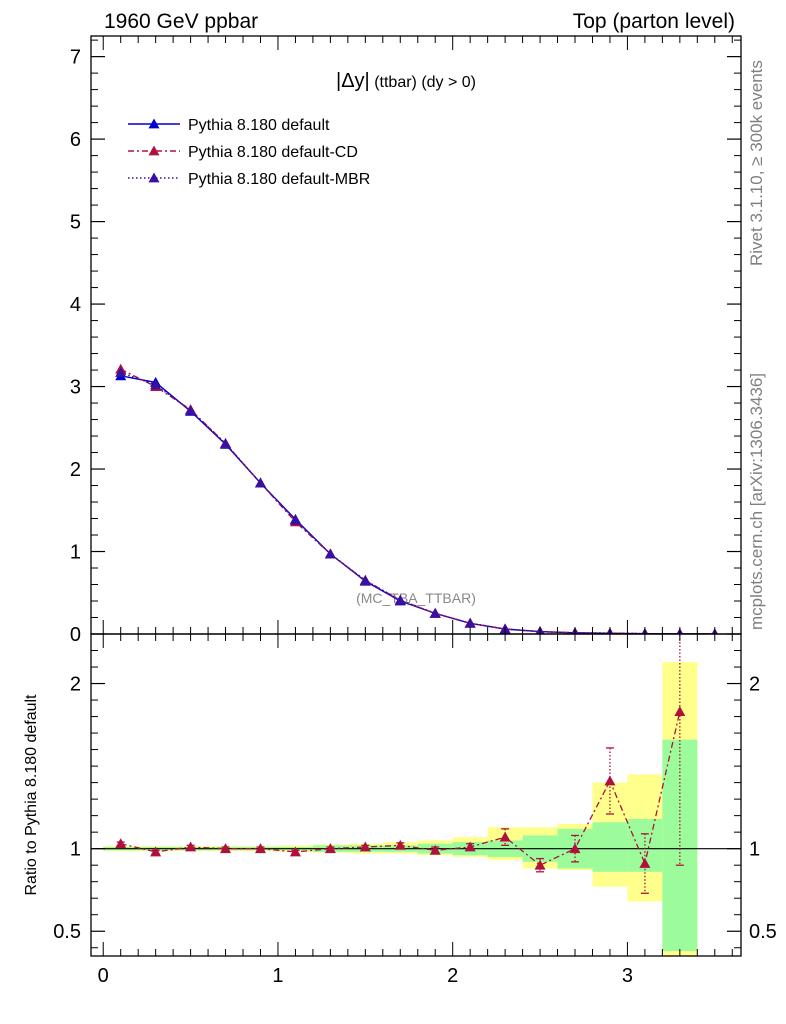  What do you see at coordinates (75, 553) in the screenshot?
I see `y-tick-label: 1` at bounding box center [75, 553].